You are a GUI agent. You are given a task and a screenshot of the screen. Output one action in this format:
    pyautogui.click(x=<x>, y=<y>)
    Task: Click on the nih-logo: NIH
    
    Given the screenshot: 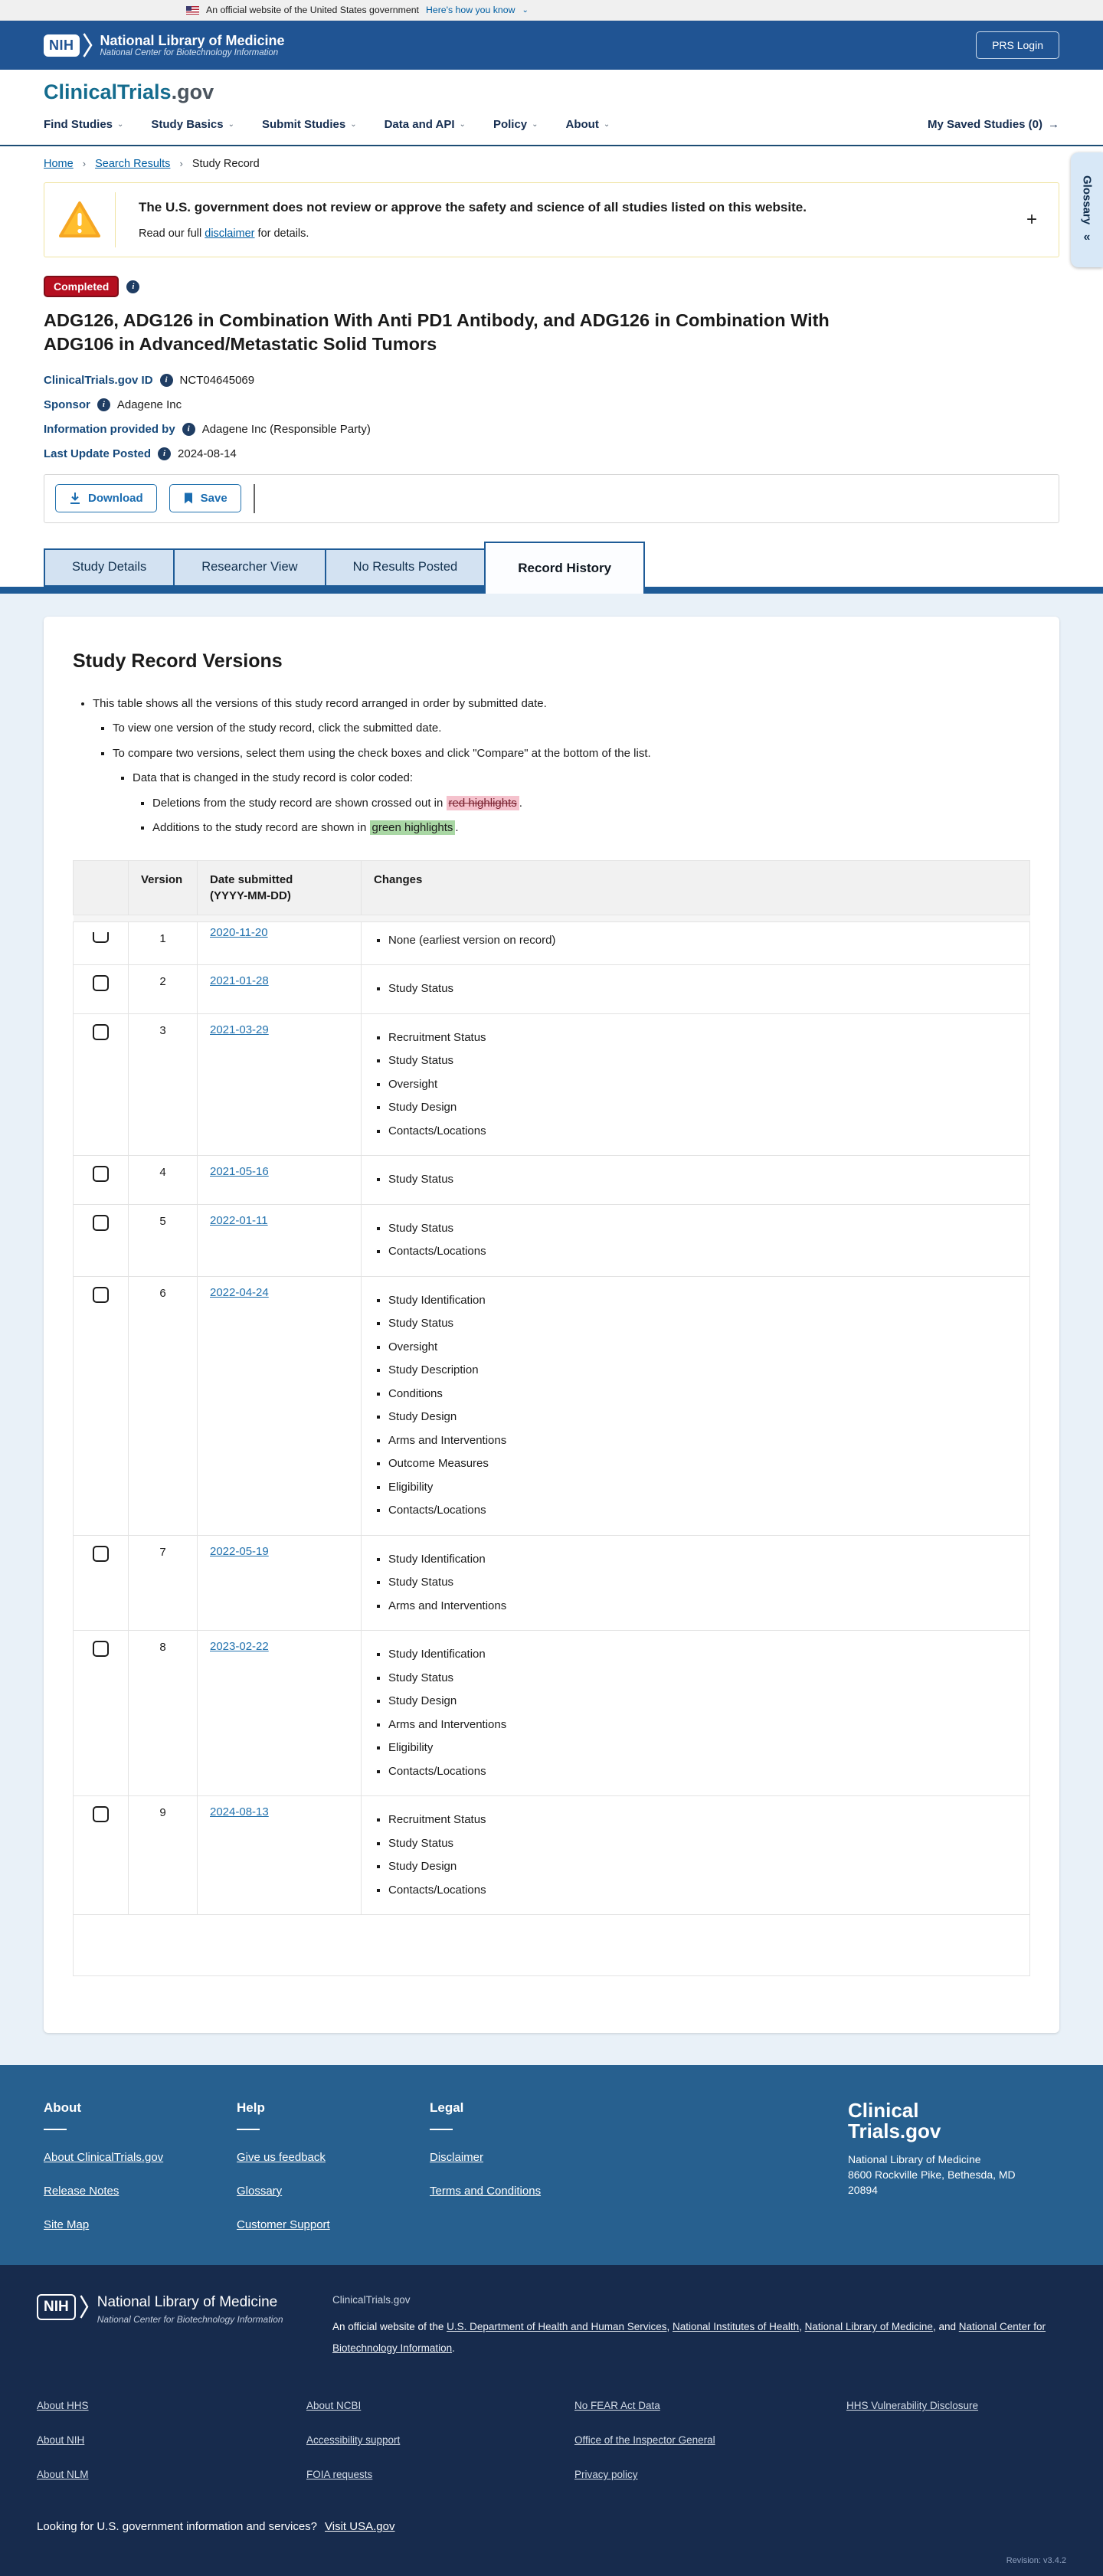 What is the action you would take?
    pyautogui.click(x=69, y=45)
    